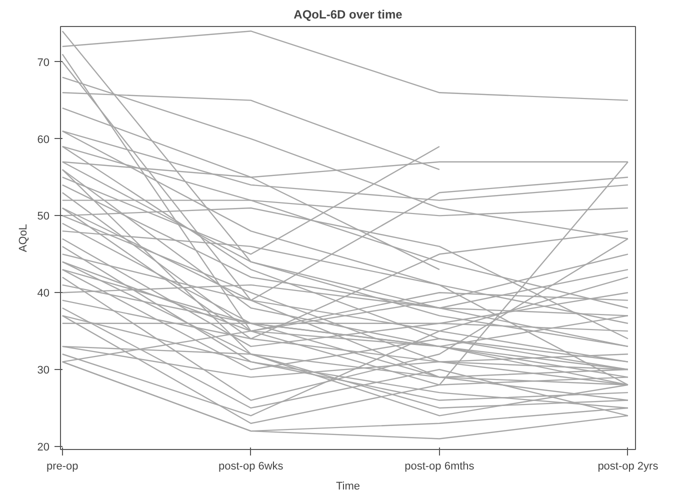 The width and height of the screenshot is (677, 502). What do you see at coordinates (348, 486) in the screenshot?
I see `x-axis-title: Time` at bounding box center [348, 486].